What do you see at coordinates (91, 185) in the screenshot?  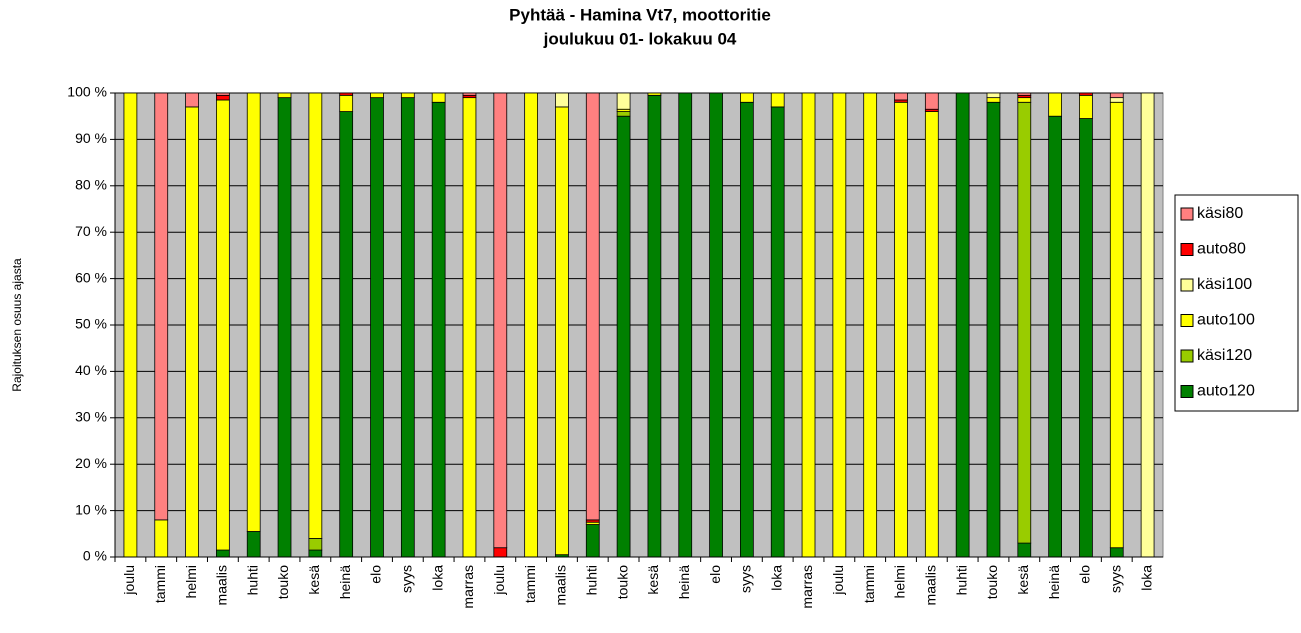 I see `y-tick-label: 80 %` at bounding box center [91, 185].